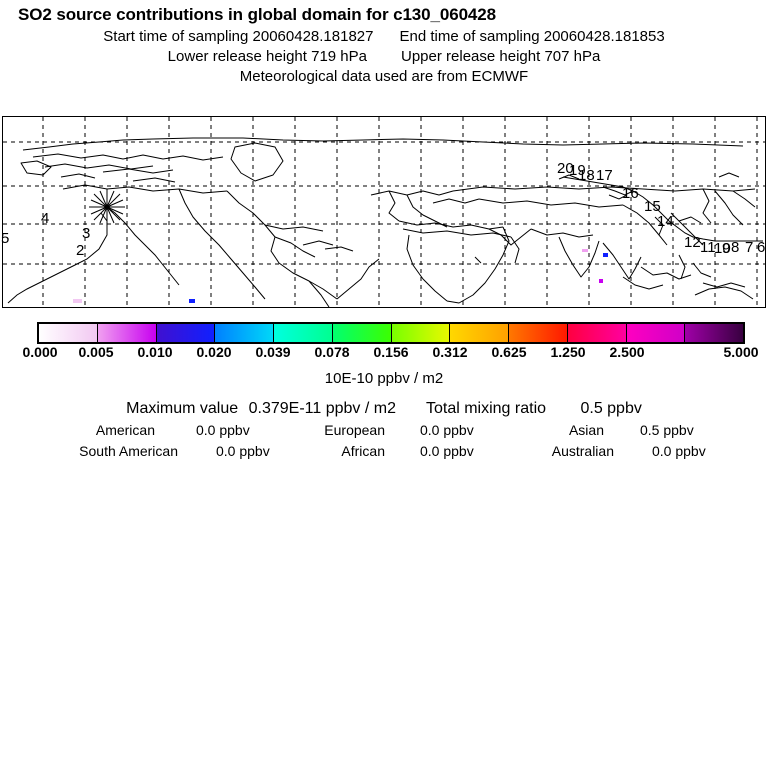 Image resolution: width=768 pixels, height=768 pixels. I want to click on trajectory-label-18: 18, so click(586, 175).